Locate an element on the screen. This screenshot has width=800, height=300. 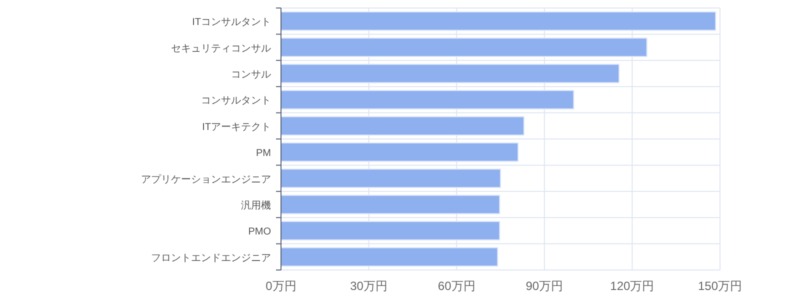
y-tick-label: フロントエンドエンジニア is located at coordinates (211, 258).